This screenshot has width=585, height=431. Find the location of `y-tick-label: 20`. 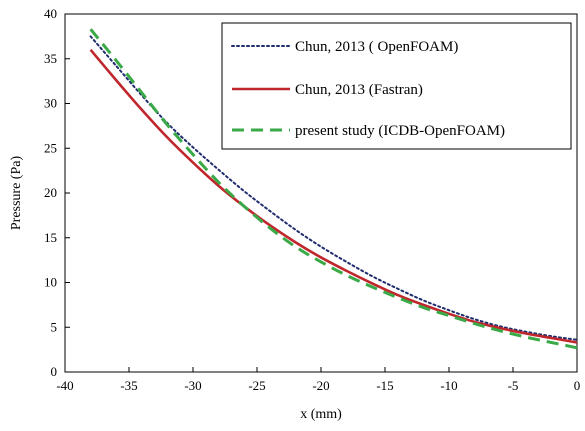

y-tick-label: 20 is located at coordinates (50, 192).